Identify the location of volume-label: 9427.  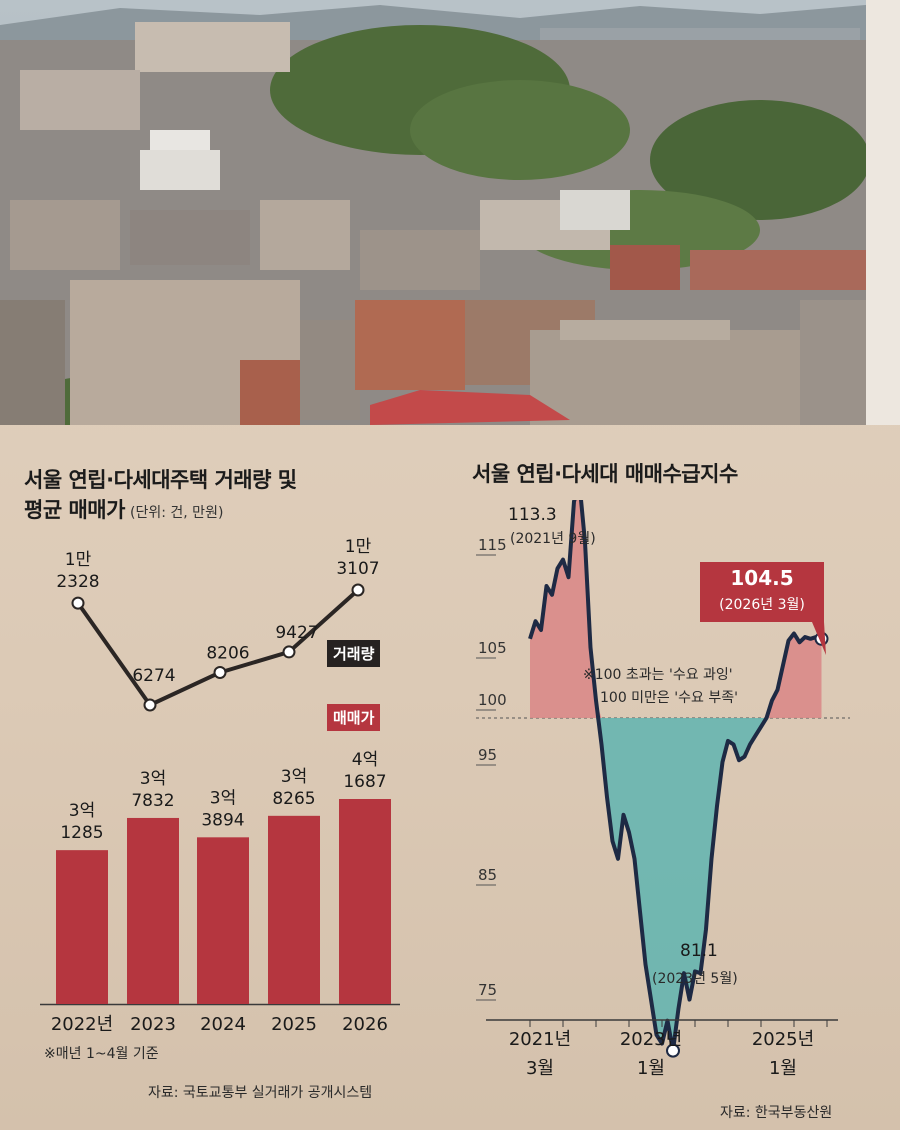
(296, 633).